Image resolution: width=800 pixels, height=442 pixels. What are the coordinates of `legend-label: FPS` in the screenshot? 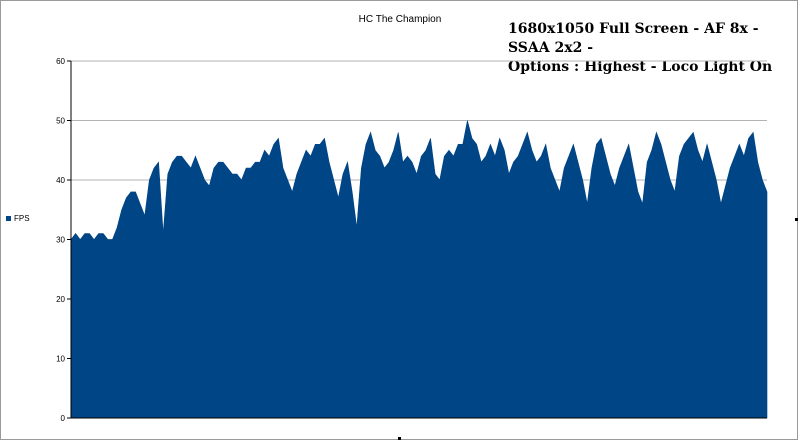 It's located at (22, 218).